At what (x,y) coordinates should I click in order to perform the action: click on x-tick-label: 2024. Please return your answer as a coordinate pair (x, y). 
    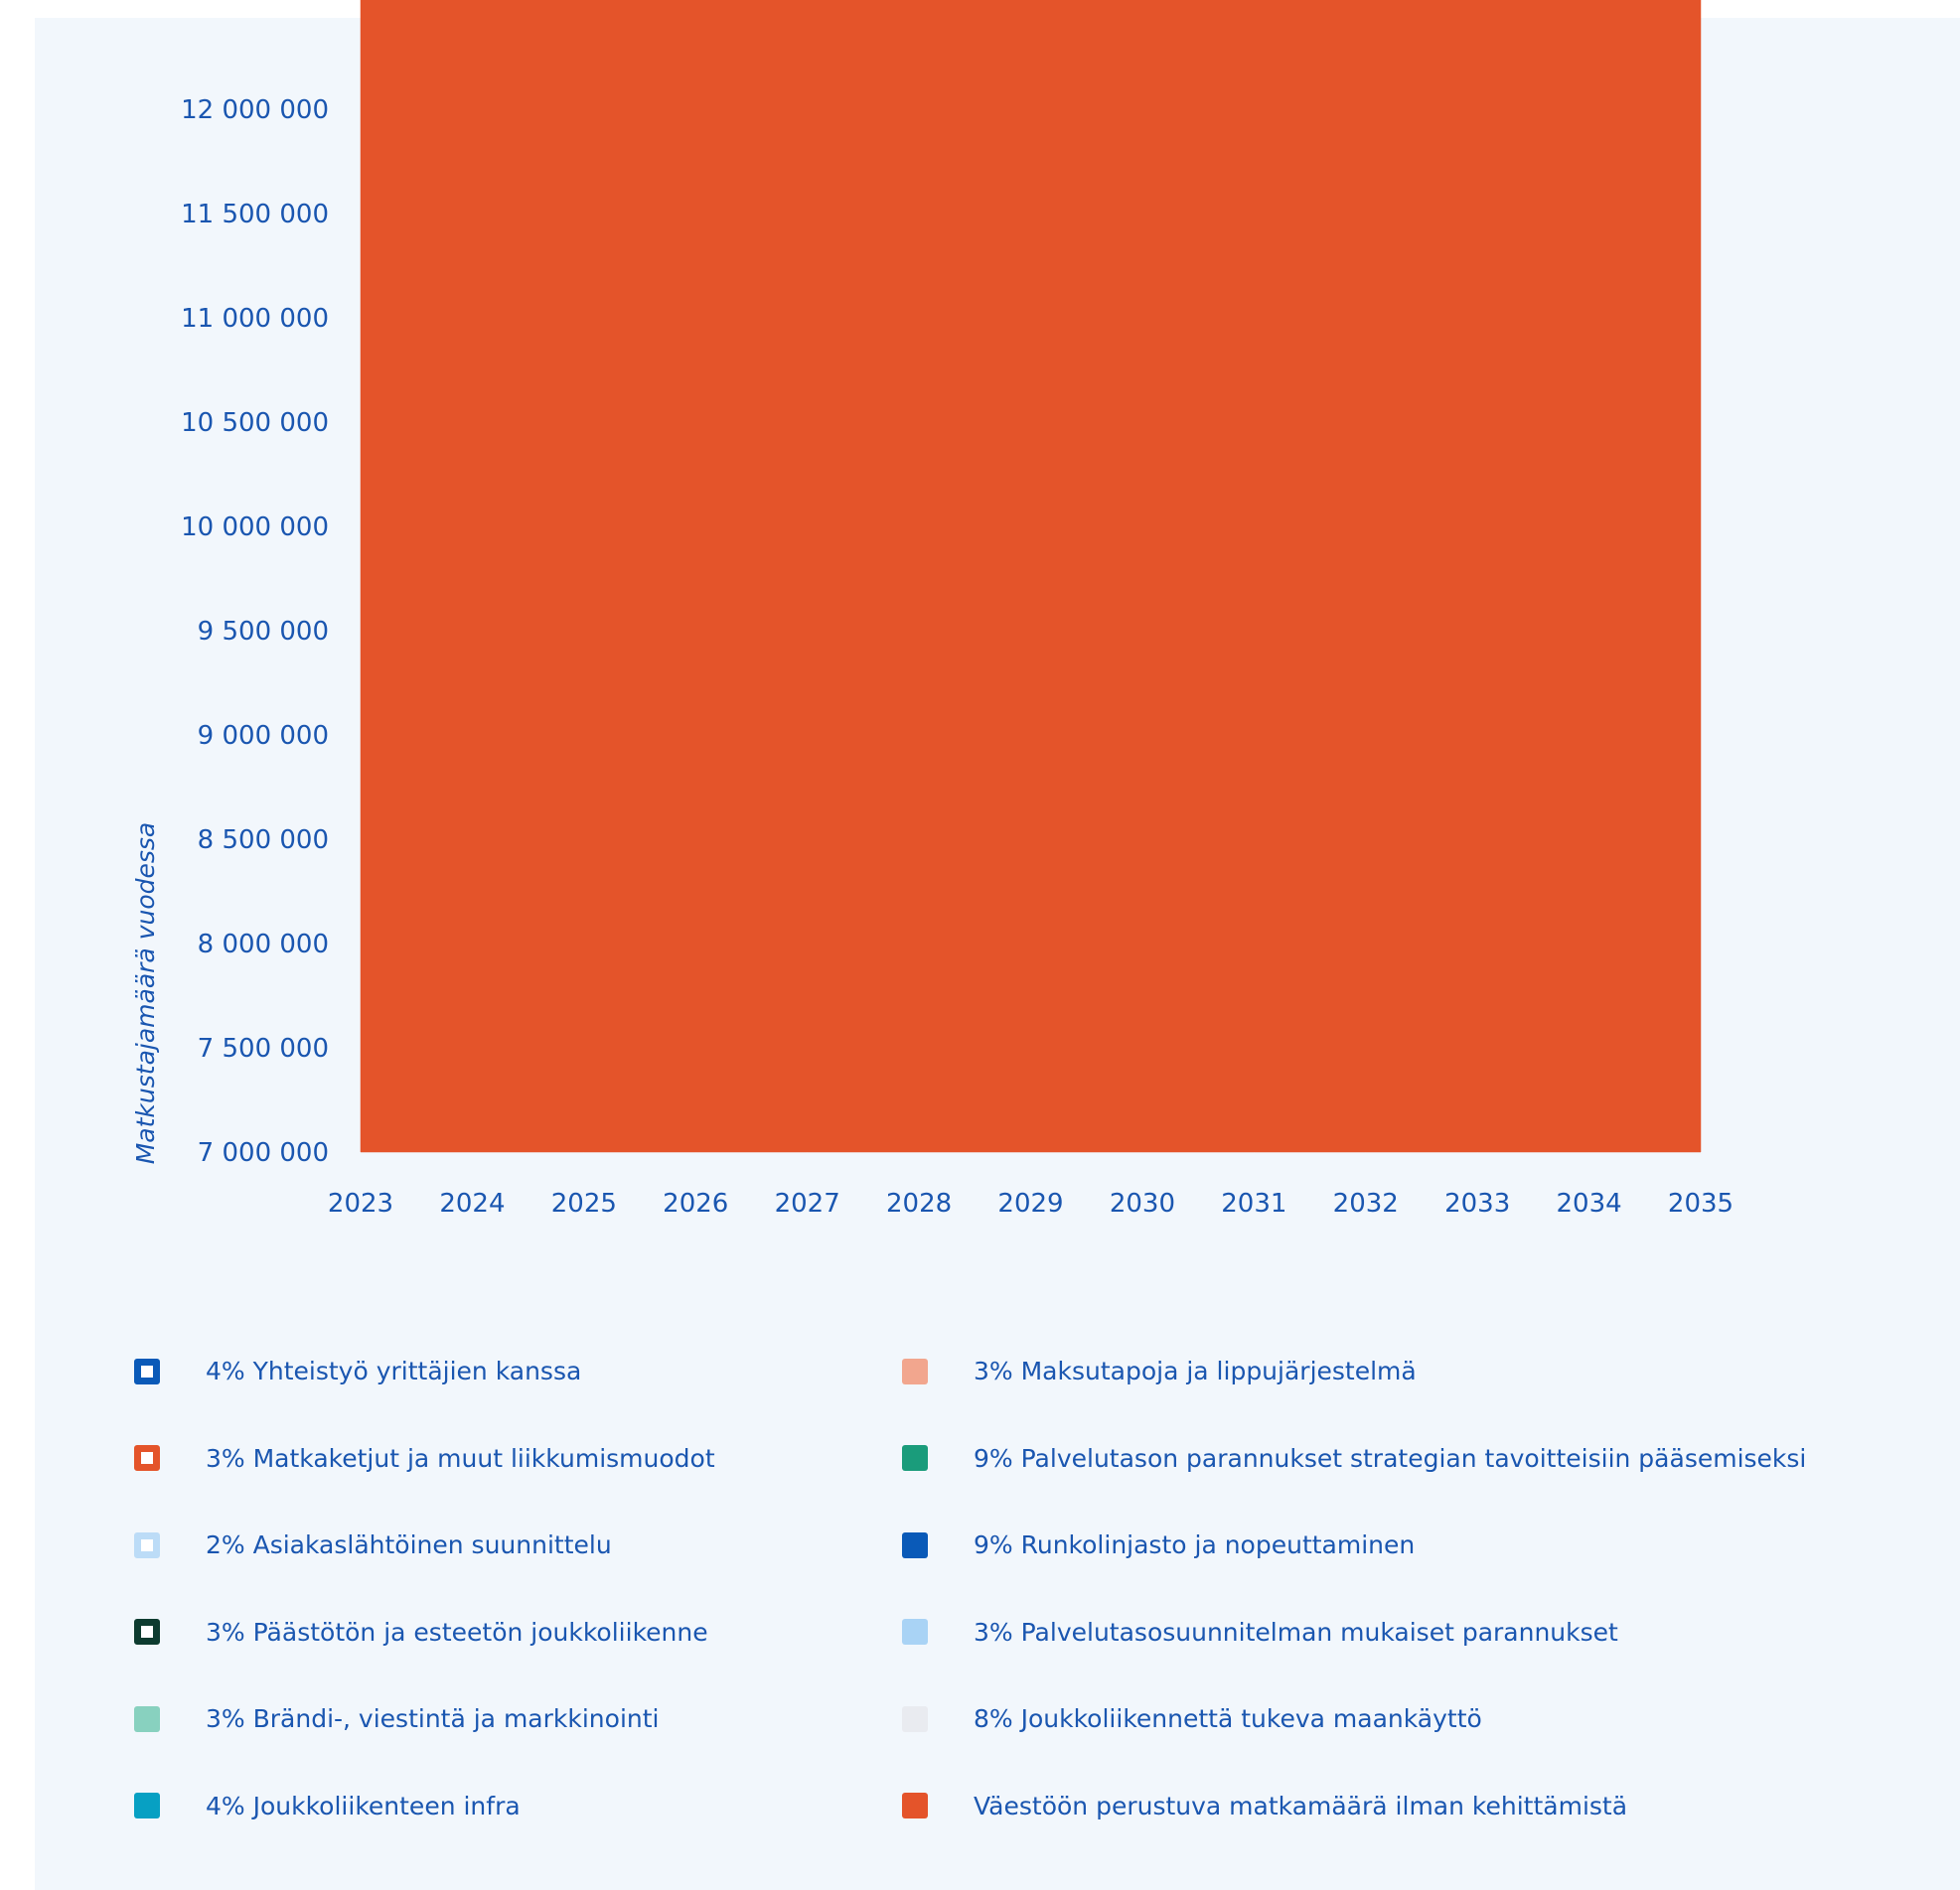
    Looking at the image, I should click on (472, 1204).